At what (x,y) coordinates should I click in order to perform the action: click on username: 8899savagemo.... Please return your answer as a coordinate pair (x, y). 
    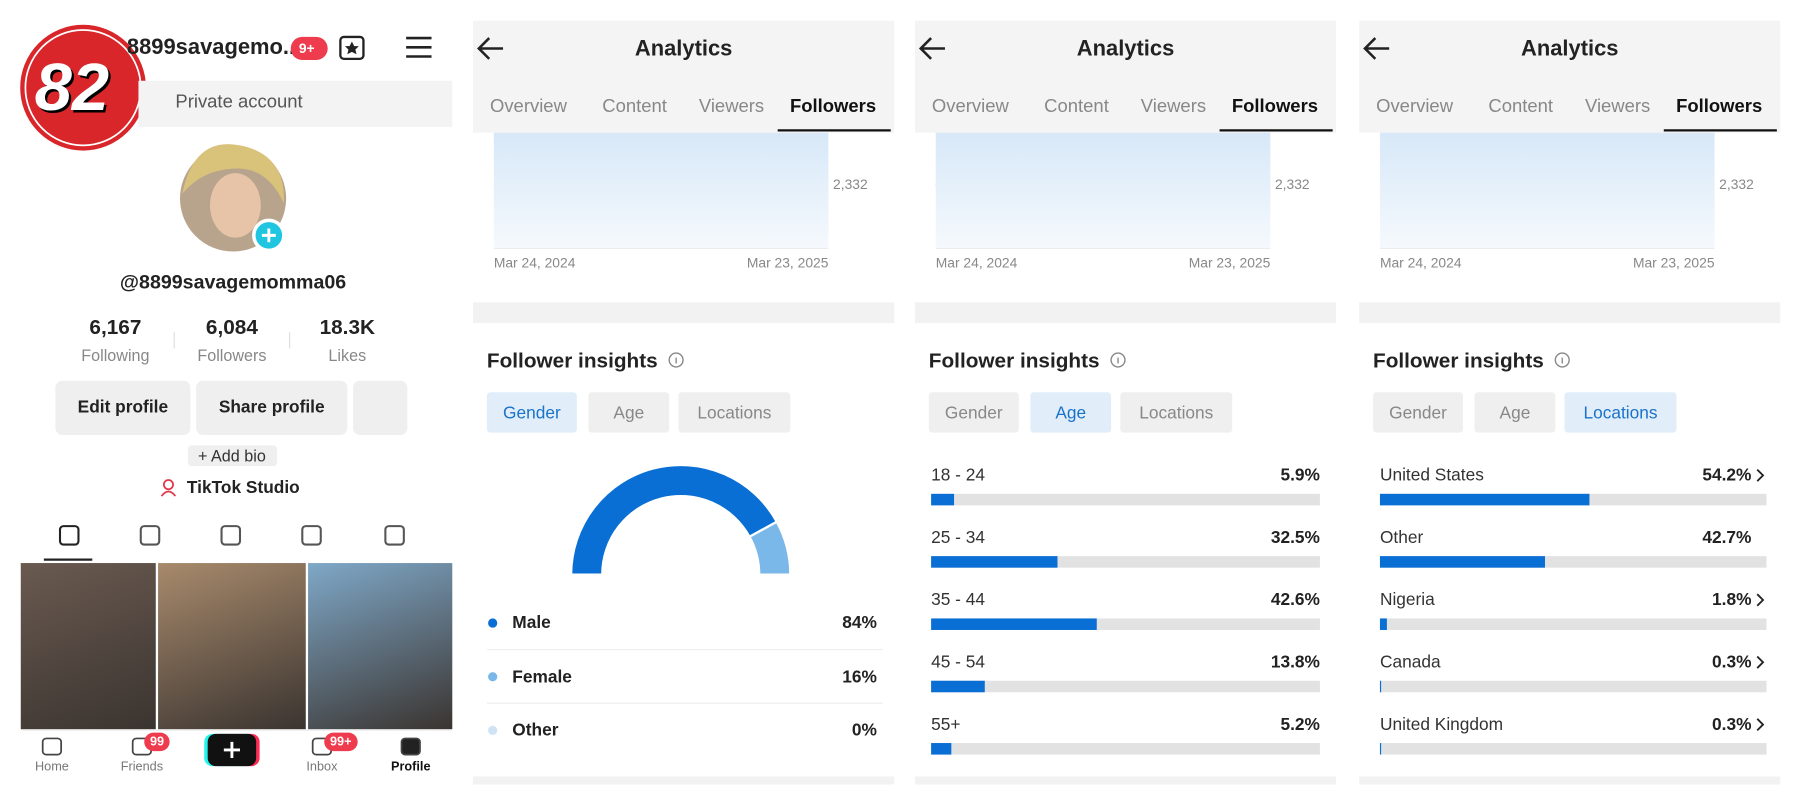
    Looking at the image, I should click on (214, 47).